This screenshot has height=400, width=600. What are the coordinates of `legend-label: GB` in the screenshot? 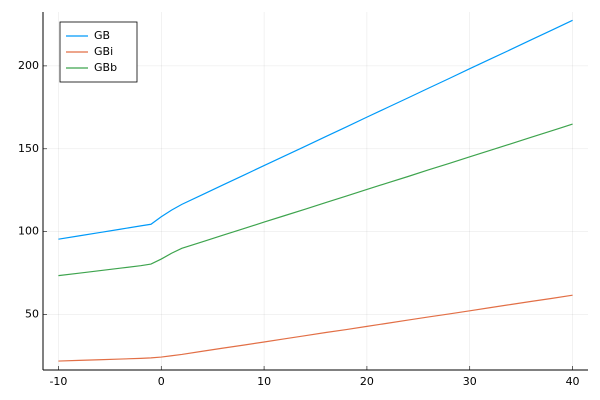 It's located at (102, 35).